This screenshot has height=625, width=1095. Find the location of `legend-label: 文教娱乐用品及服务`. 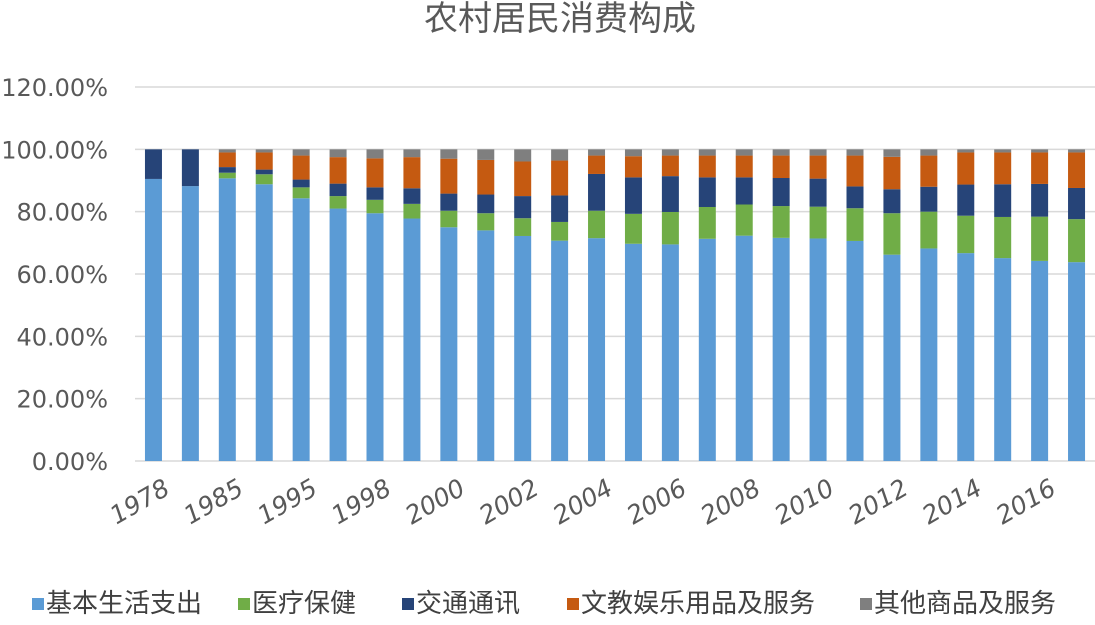

legend-label: 文教娱乐用品及服务 is located at coordinates (698, 604).